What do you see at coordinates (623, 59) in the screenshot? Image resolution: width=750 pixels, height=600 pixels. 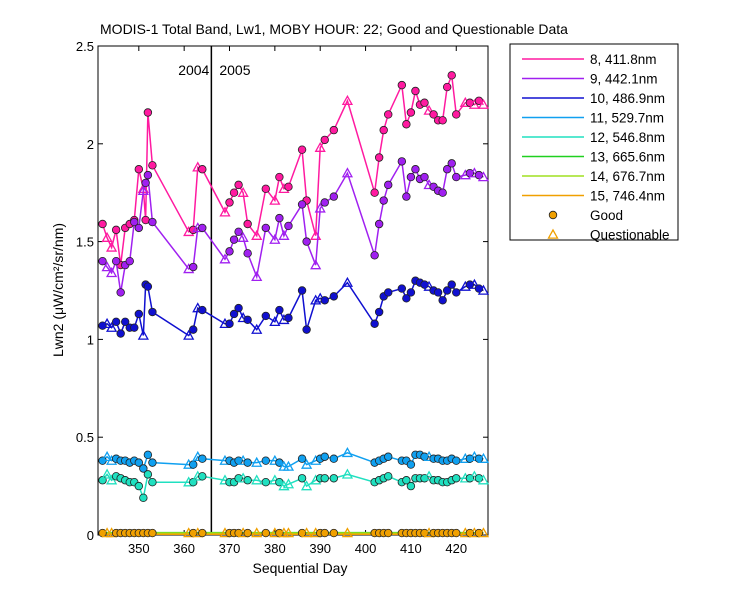 I see `legend-label: 8, 411.8nm` at bounding box center [623, 59].